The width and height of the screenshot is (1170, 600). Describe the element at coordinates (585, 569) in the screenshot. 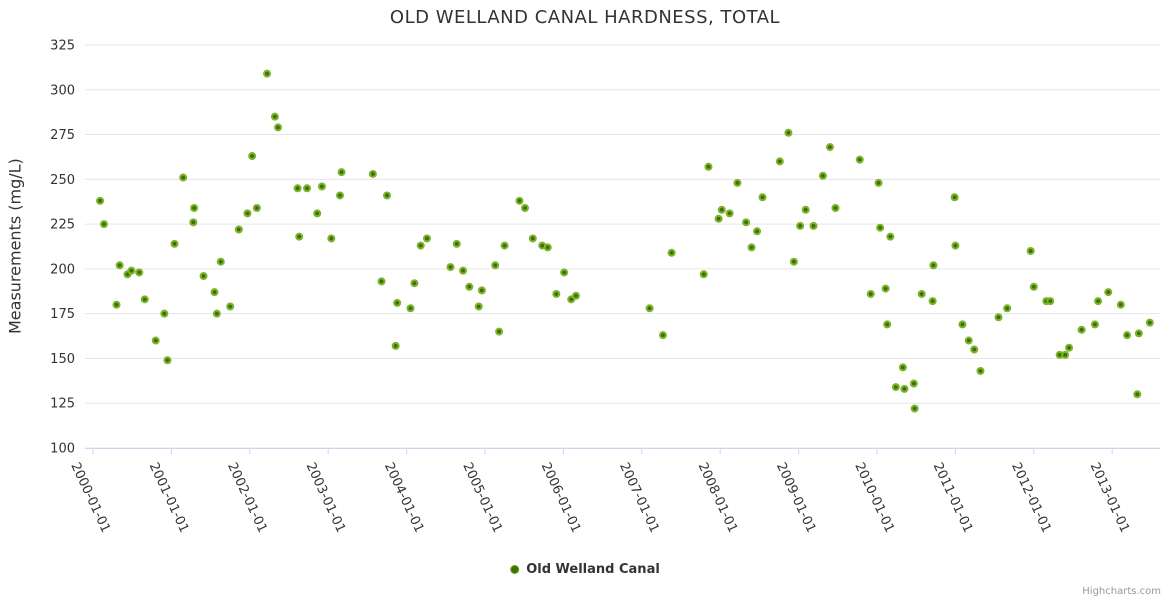

I see `legend-item-old-welland-canal: Old Welland Canal` at that location.